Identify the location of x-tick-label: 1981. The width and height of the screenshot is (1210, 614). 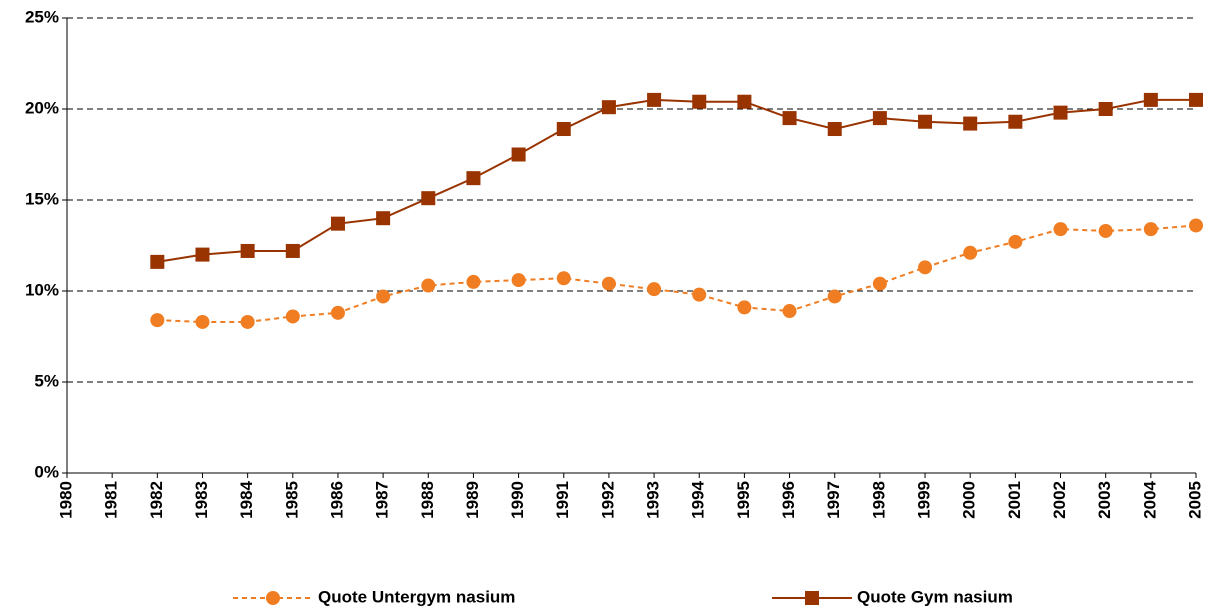
(111, 500).